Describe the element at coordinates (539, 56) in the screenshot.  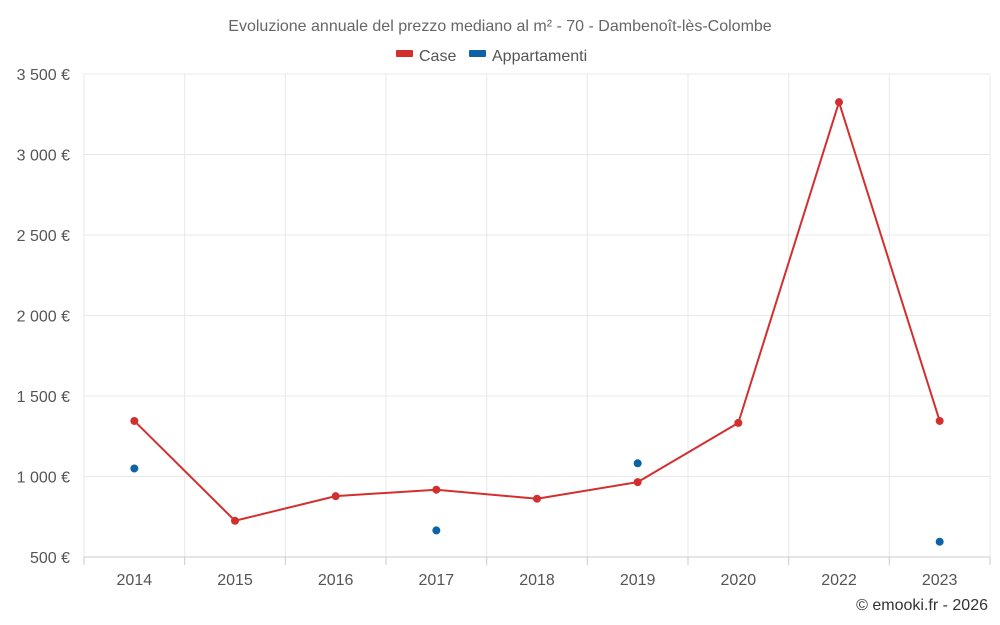
I see `legend-label: Appartamenti` at that location.